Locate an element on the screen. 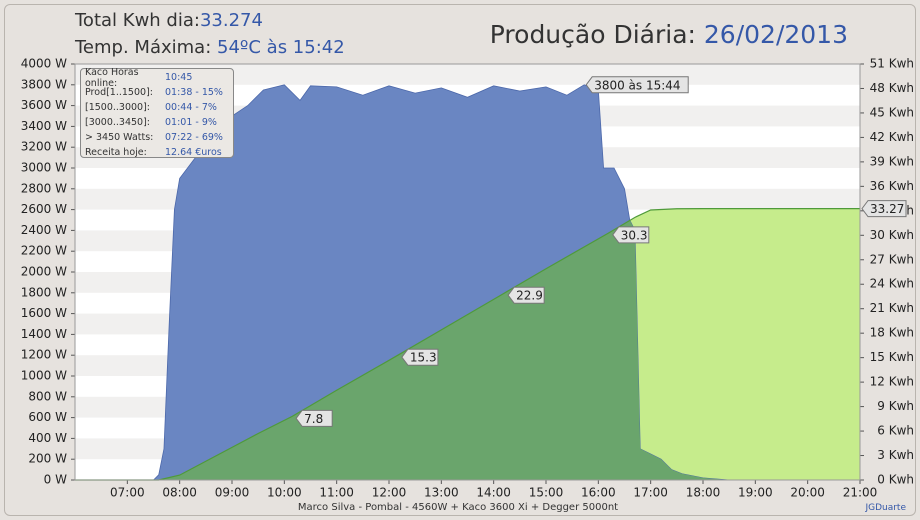 This screenshot has width=920, height=520. y2-tick-label: 51 Kwh is located at coordinates (892, 64).